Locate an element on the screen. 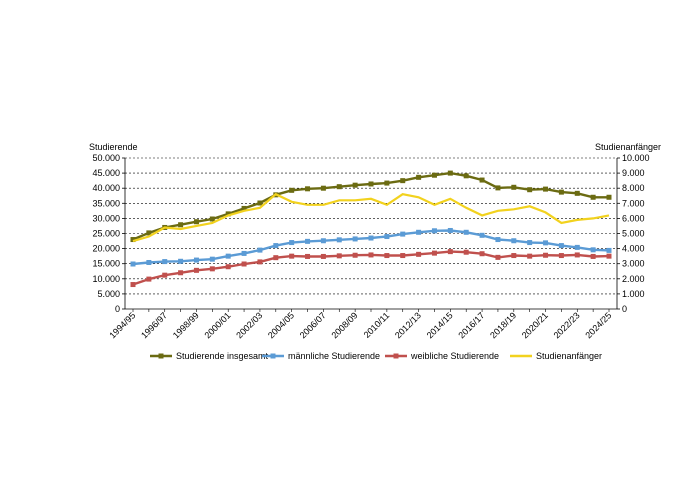  y-right-tick-label: 10.000 is located at coordinates (636, 158).